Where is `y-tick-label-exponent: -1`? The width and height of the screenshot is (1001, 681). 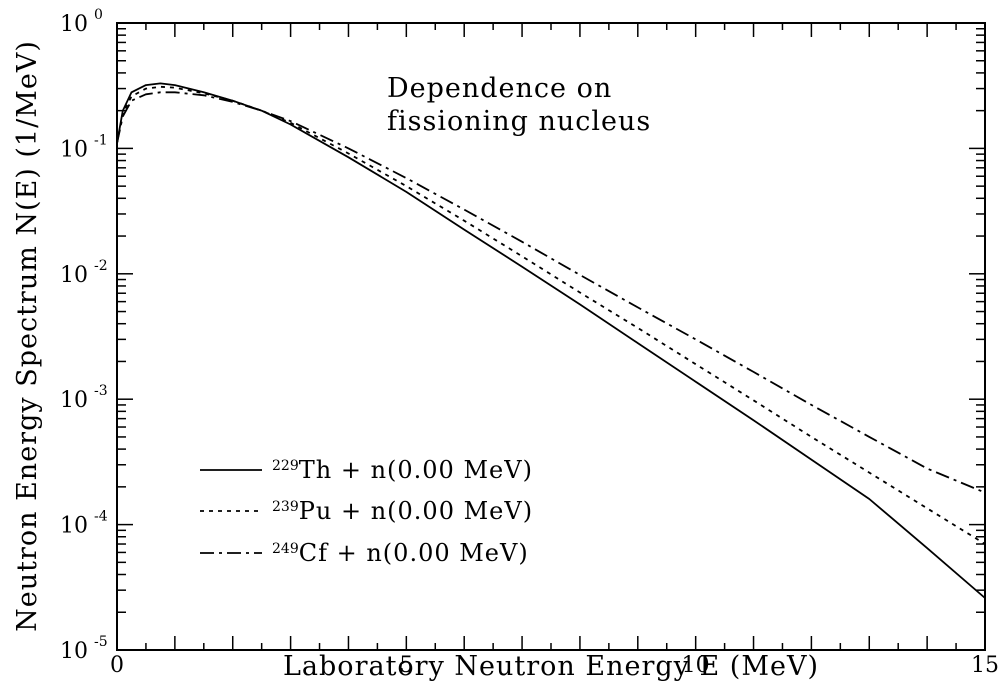
y-tick-label-exponent: -1 is located at coordinates (101, 140).